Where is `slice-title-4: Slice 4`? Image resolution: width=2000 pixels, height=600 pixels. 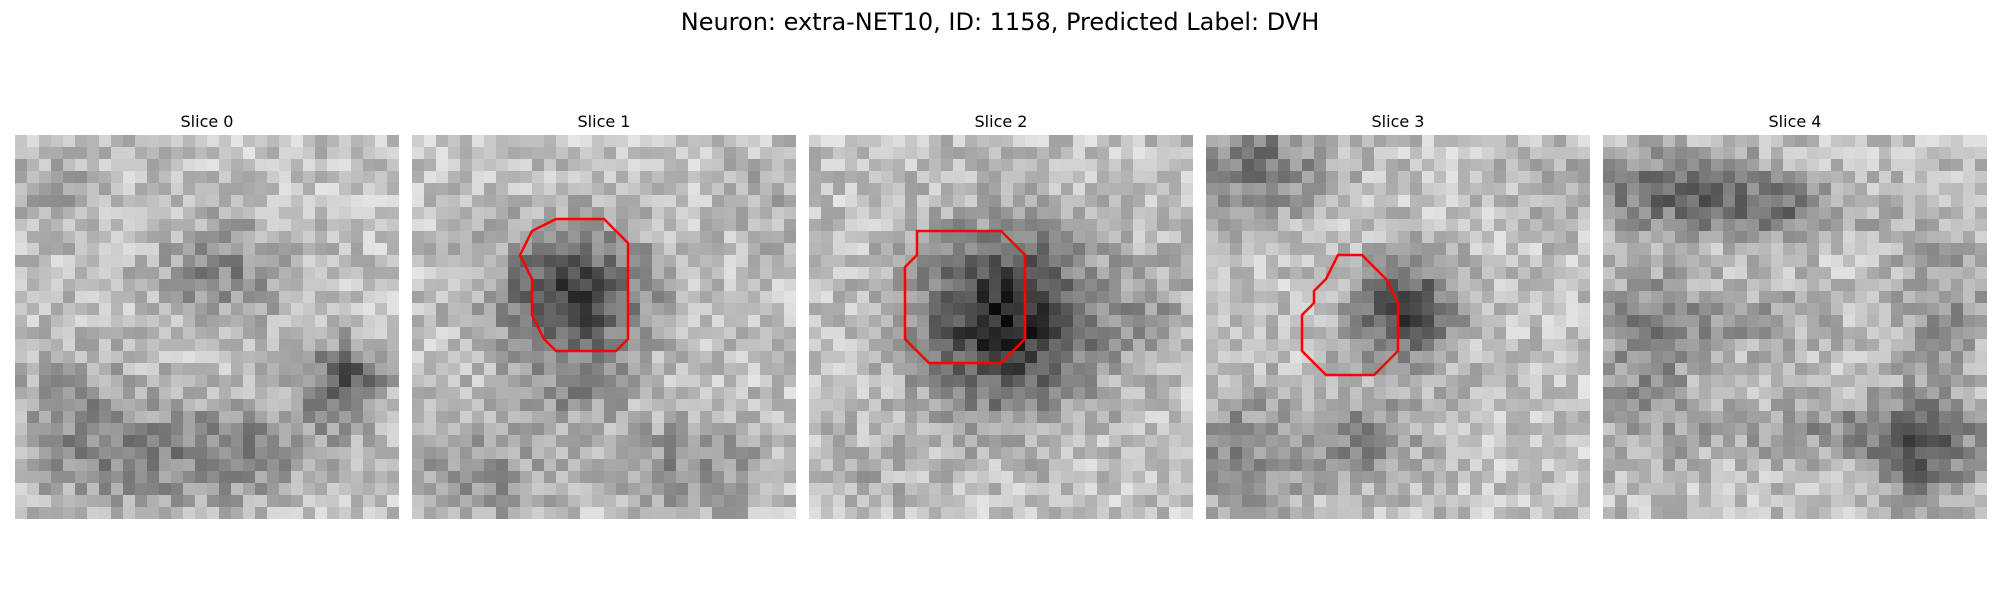
slice-title-4: Slice 4 is located at coordinates (1795, 121).